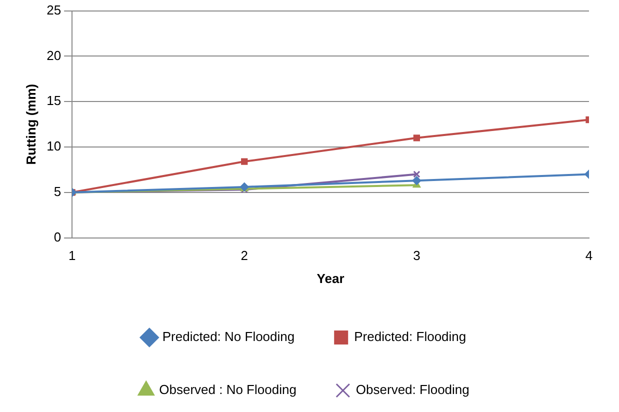 The height and width of the screenshot is (412, 619). Describe the element at coordinates (54, 146) in the screenshot. I see `y-tick-label: 10` at that location.